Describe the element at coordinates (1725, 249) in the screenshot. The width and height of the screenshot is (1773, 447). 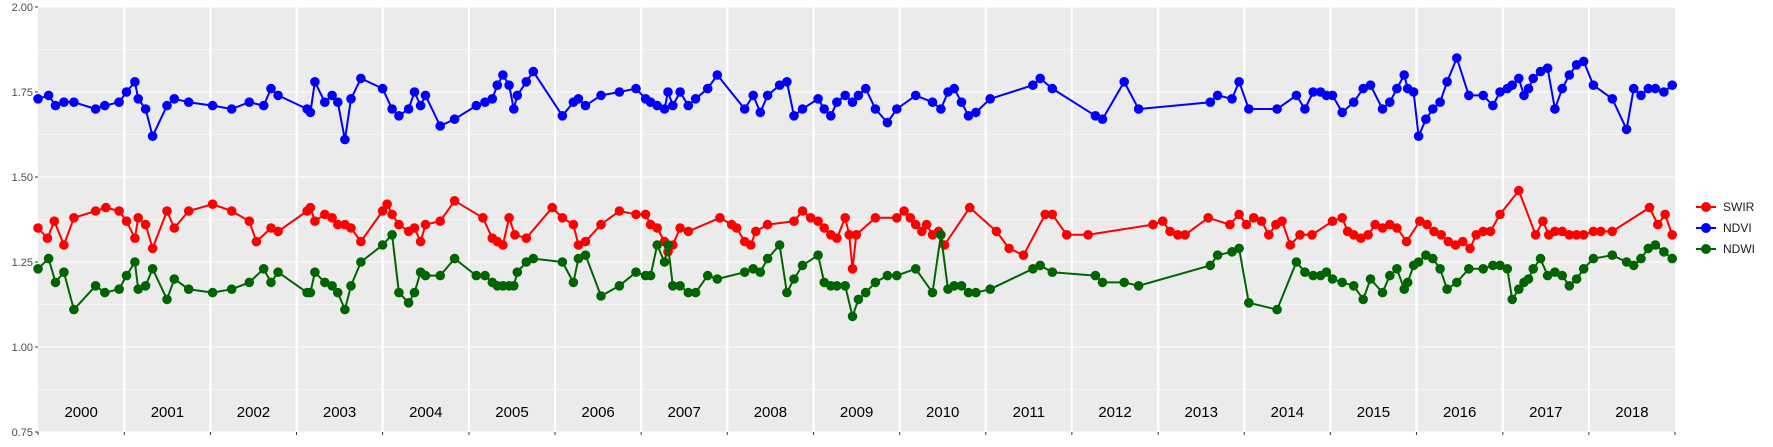
I see `legend-item-ndwi: NDWI` at that location.